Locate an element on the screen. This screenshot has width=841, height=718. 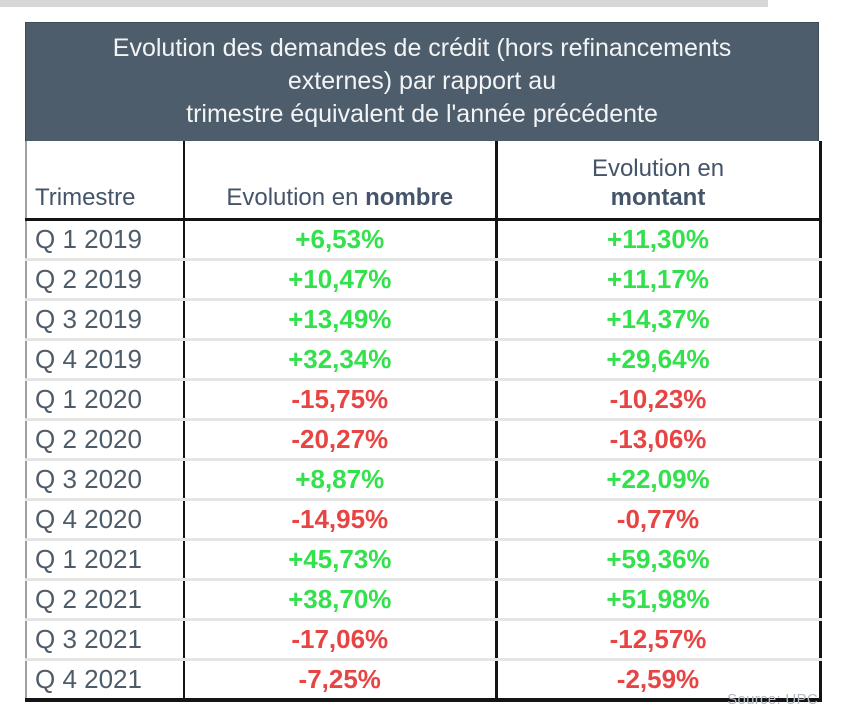
table-row: Q 2 2021 +38,70% +51,98% is located at coordinates (423, 600).